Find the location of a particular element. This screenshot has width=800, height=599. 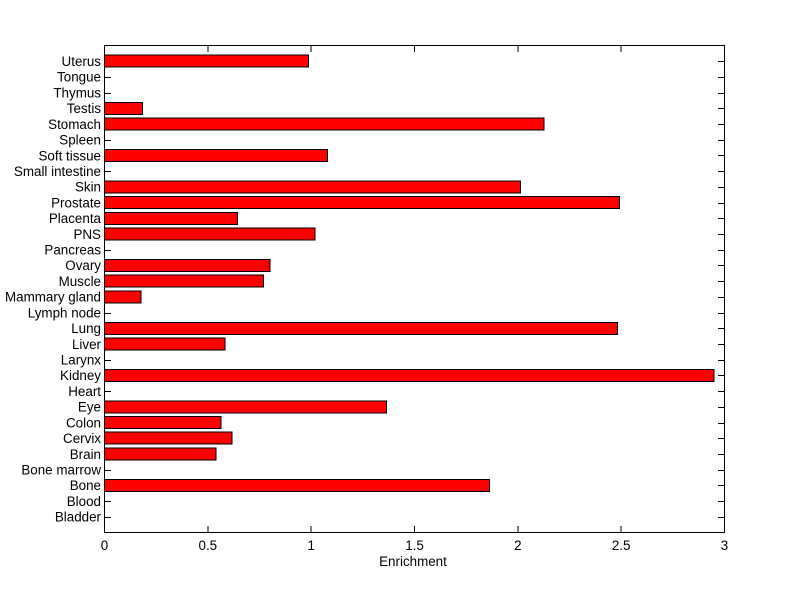

svg-text: Pancreas is located at coordinates (72, 250).